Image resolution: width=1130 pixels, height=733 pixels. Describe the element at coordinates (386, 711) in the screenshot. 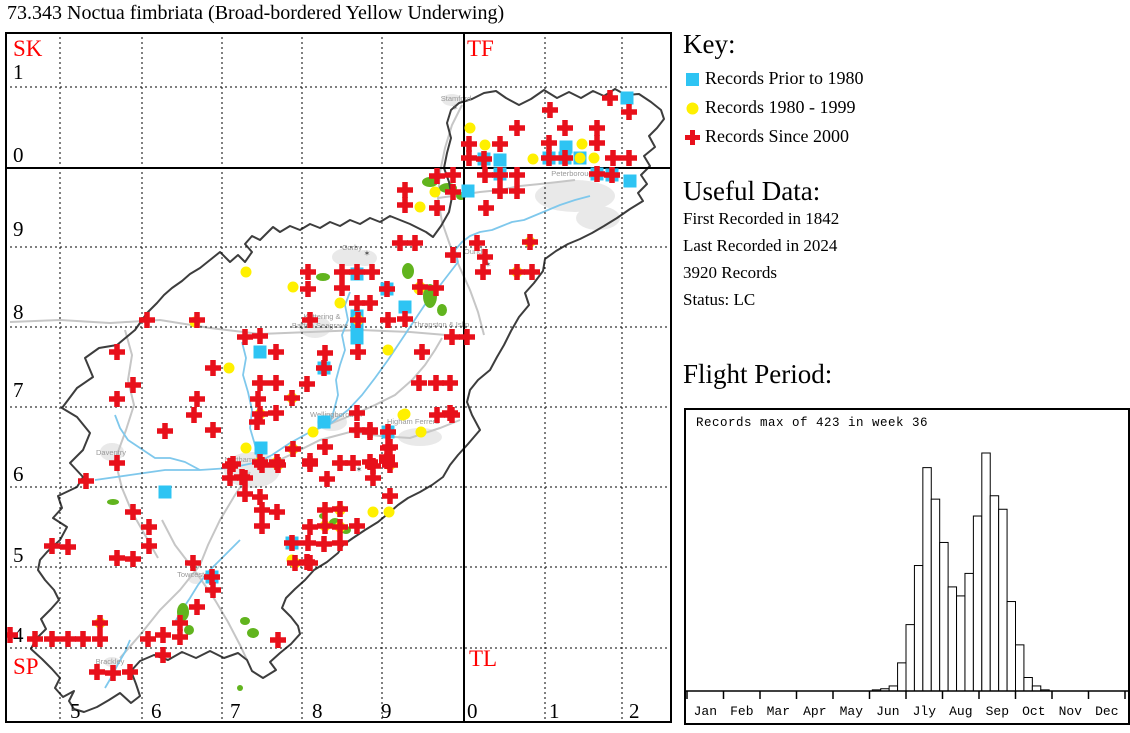

I see `grid-col-label: 9` at that location.